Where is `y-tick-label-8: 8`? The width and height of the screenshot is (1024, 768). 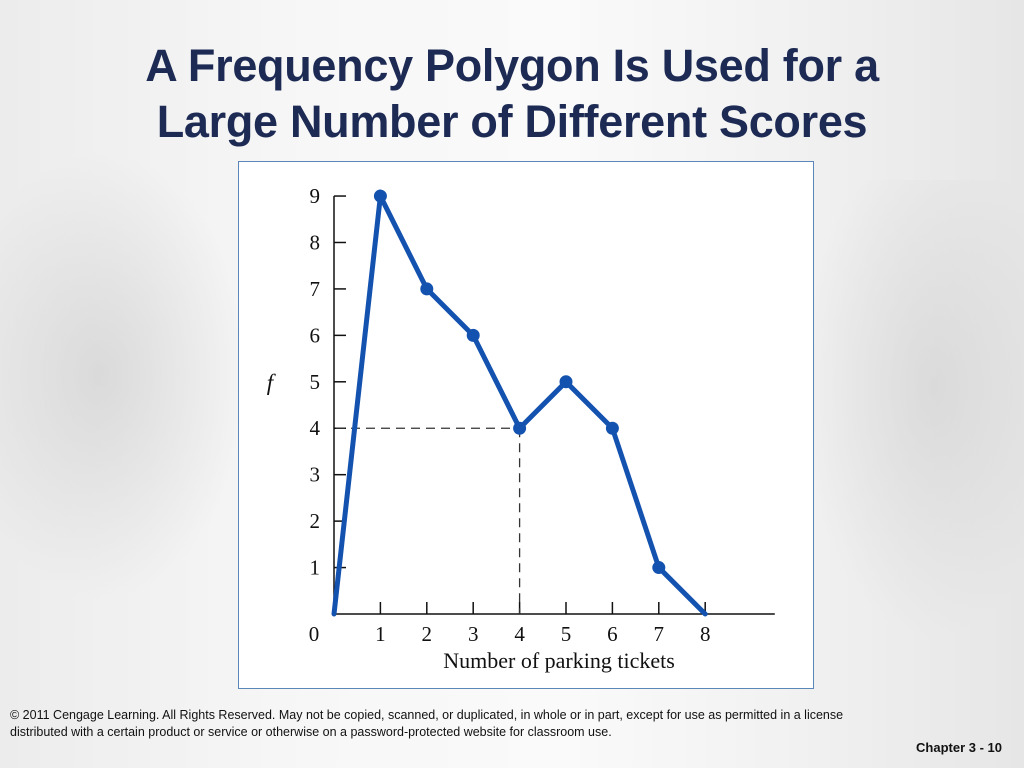
y-tick-label-8: 8 is located at coordinates (315, 242).